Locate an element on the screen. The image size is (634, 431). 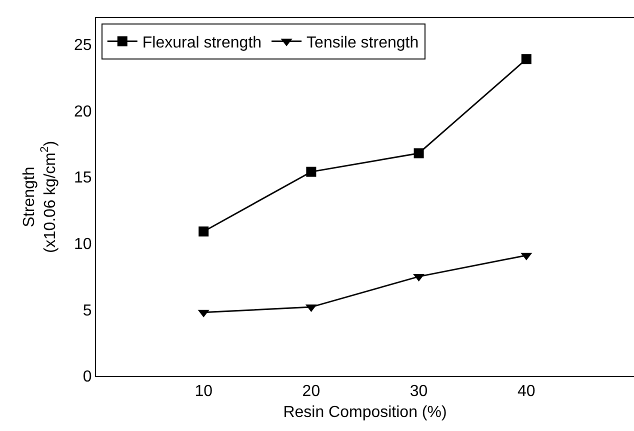
y-tick-label: 20 is located at coordinates (83, 111).